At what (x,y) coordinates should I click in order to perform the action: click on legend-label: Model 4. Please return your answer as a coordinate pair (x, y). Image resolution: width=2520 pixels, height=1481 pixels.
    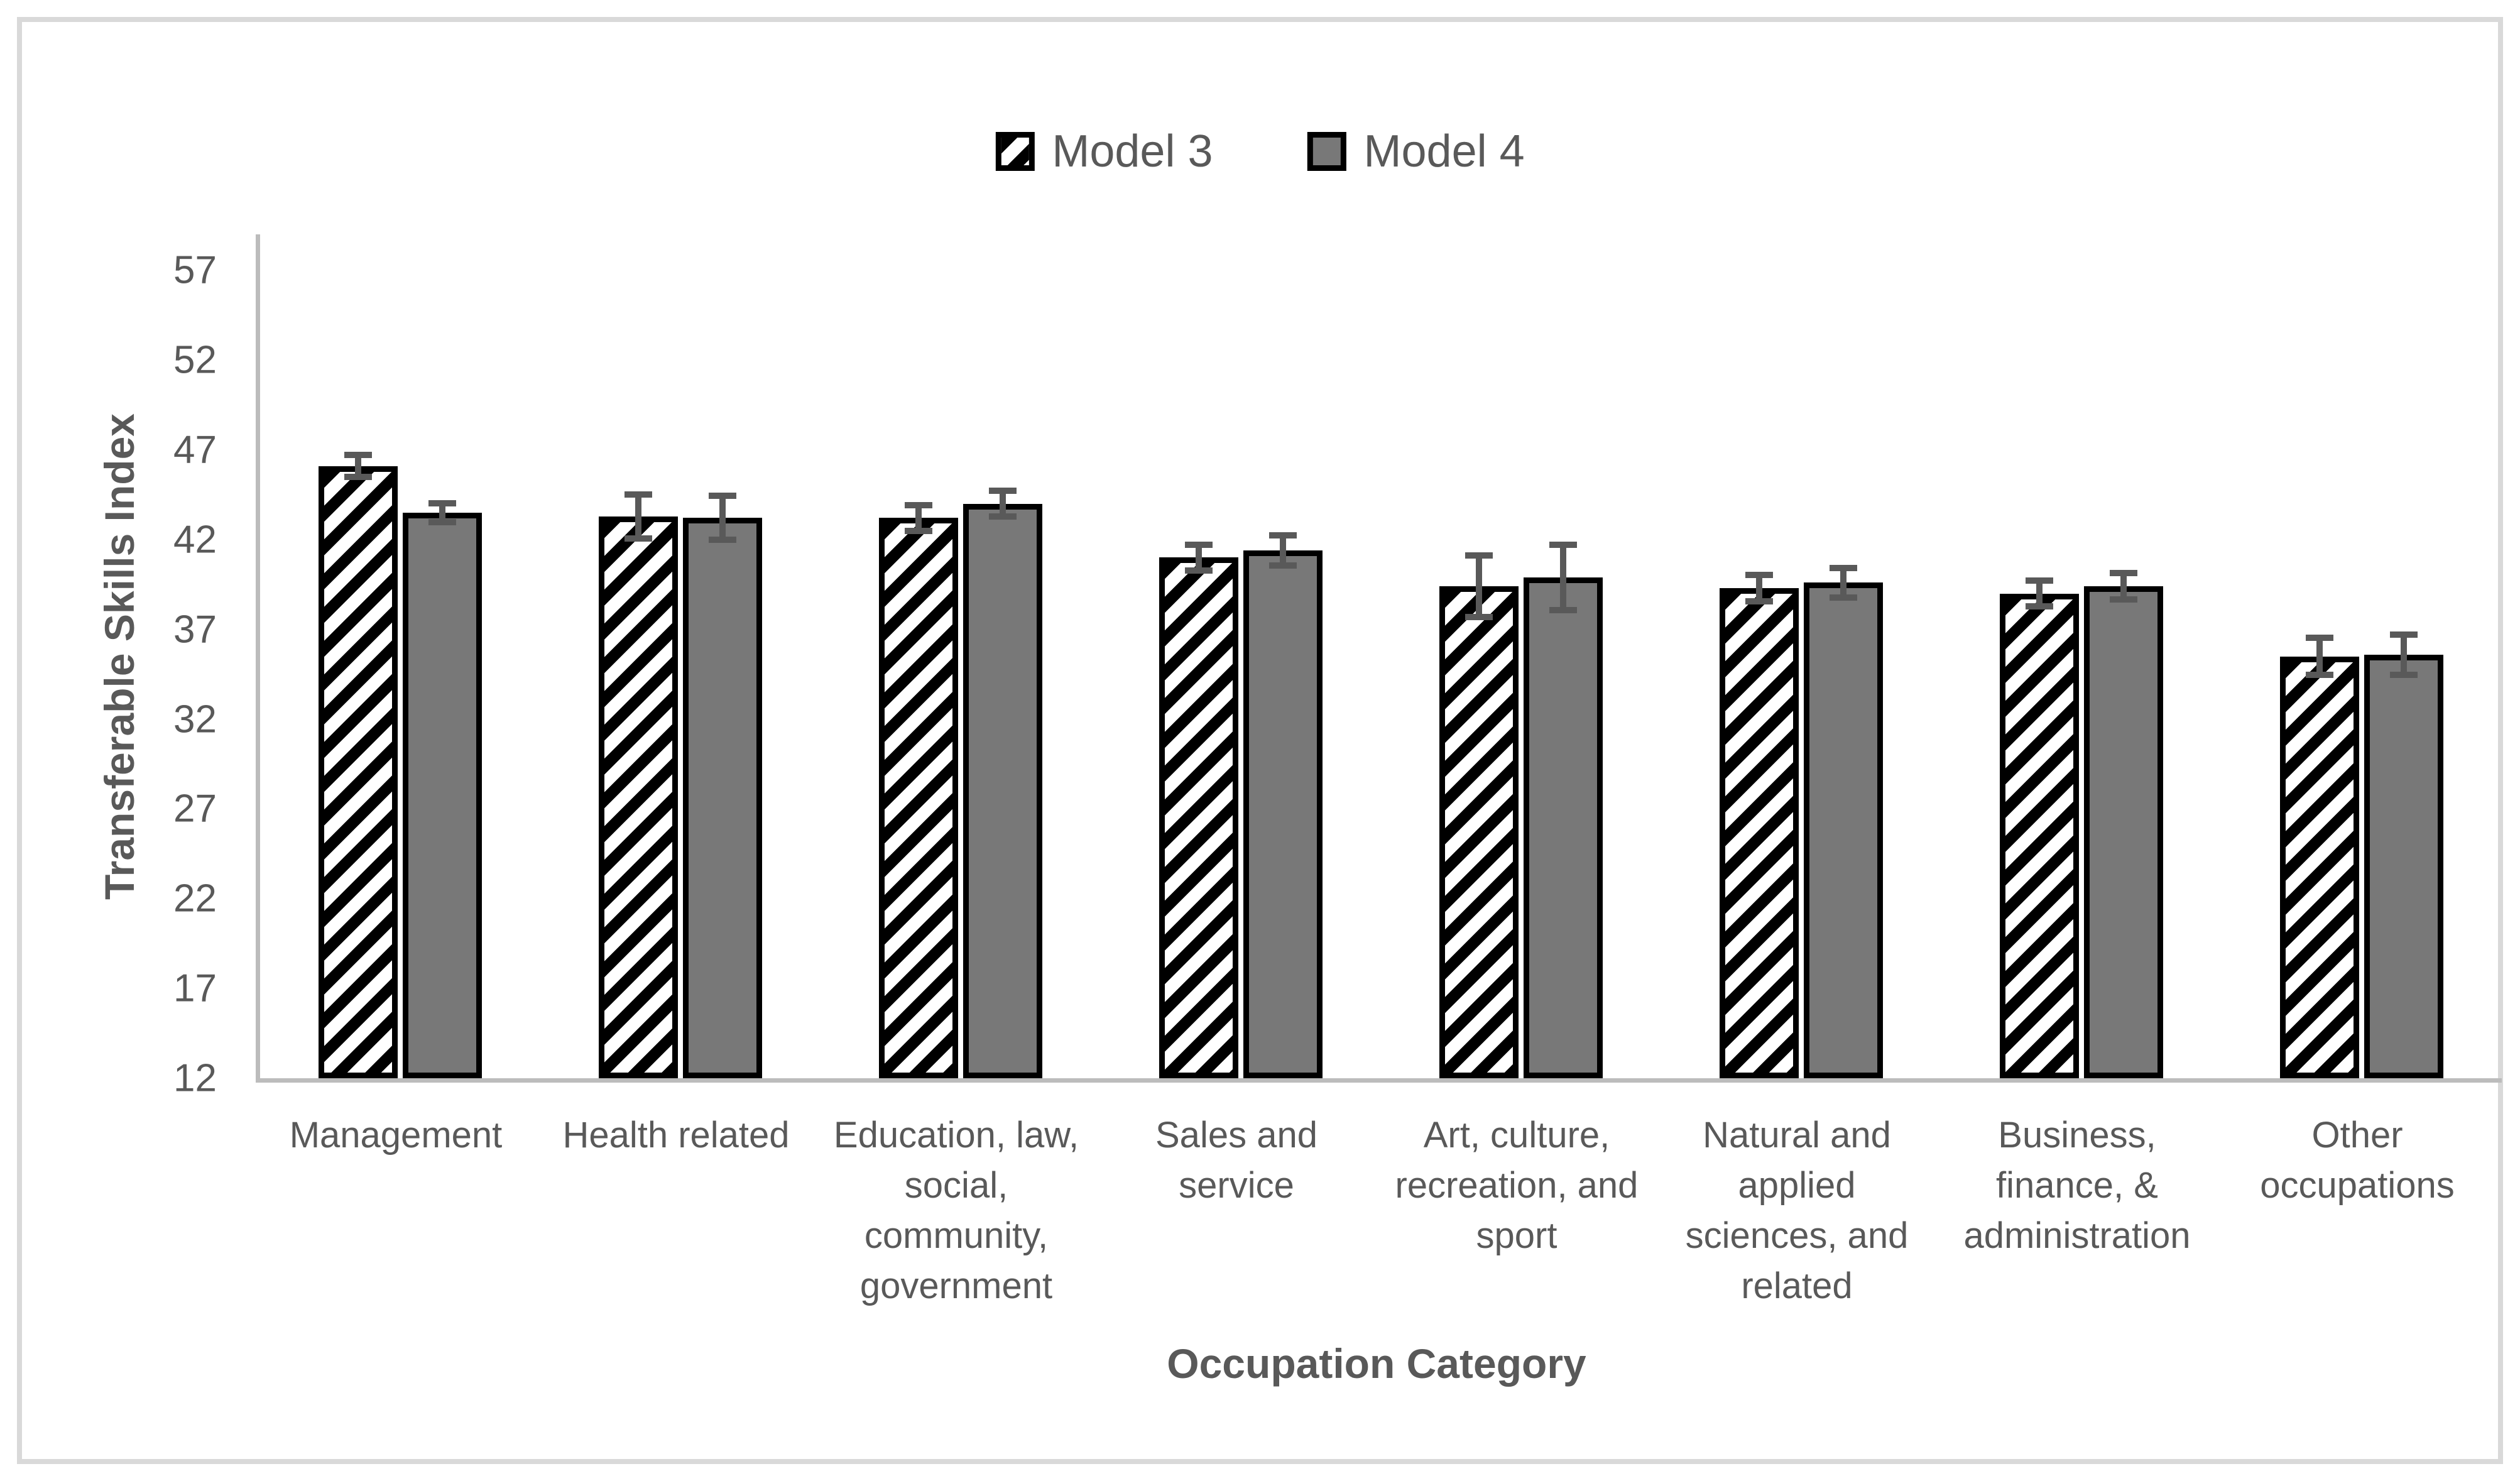
    Looking at the image, I should click on (1444, 151).